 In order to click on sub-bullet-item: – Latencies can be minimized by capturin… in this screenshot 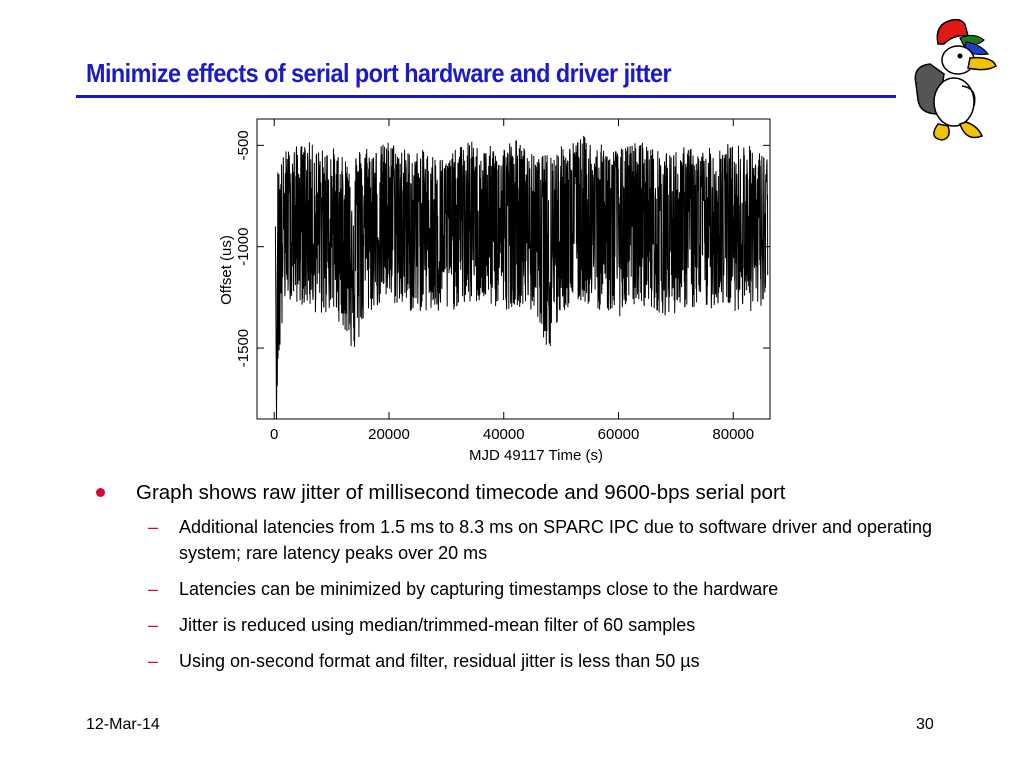, I will do `click(527, 589)`.